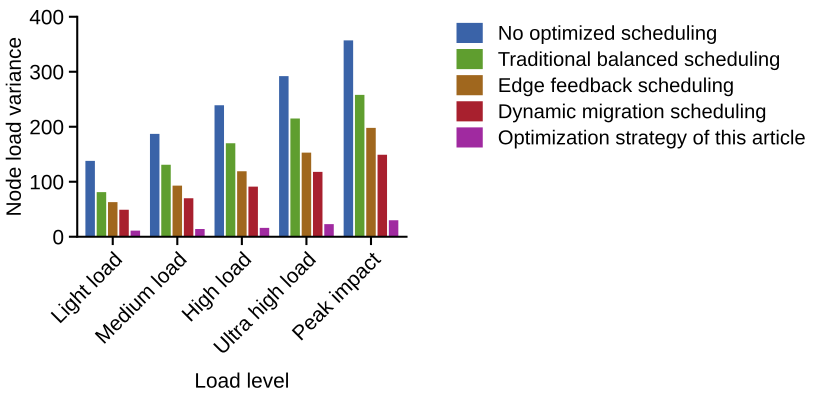 Image resolution: width=813 pixels, height=419 pixels. Describe the element at coordinates (651, 139) in the screenshot. I see `legend-label: Optimization strategy of this article` at that location.